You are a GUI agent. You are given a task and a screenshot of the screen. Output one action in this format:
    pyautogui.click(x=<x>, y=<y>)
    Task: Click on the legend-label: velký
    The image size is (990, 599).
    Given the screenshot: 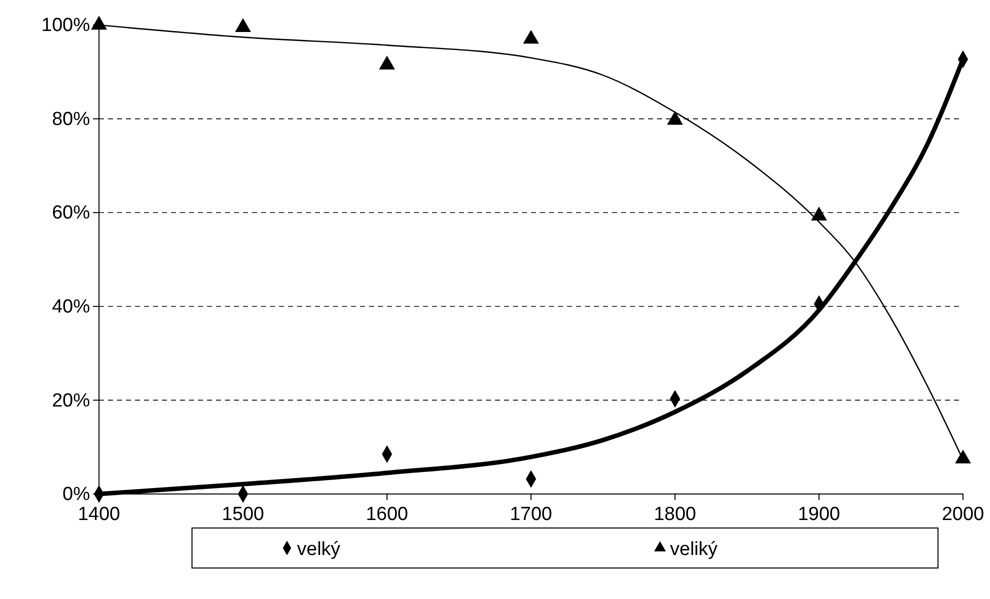 What is the action you would take?
    pyautogui.click(x=319, y=549)
    